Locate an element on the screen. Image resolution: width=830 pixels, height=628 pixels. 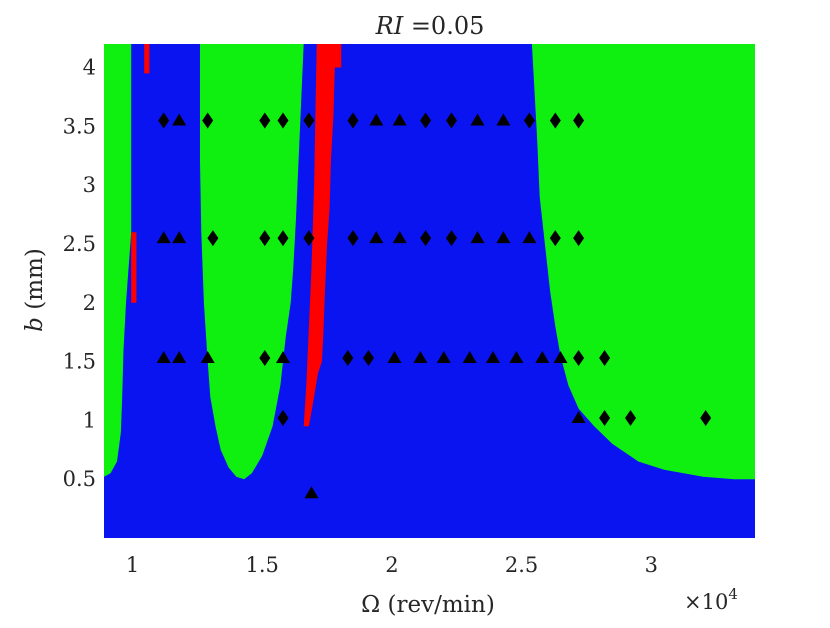
y-axis-label: b (mm) is located at coordinates (35, 290).